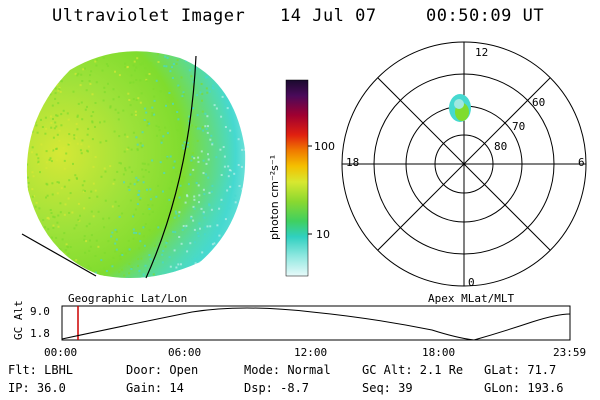 This screenshot has height=400, width=600. What do you see at coordinates (18, 320) in the screenshot?
I see `altitude-ylabel: GC Alt` at bounding box center [18, 320].